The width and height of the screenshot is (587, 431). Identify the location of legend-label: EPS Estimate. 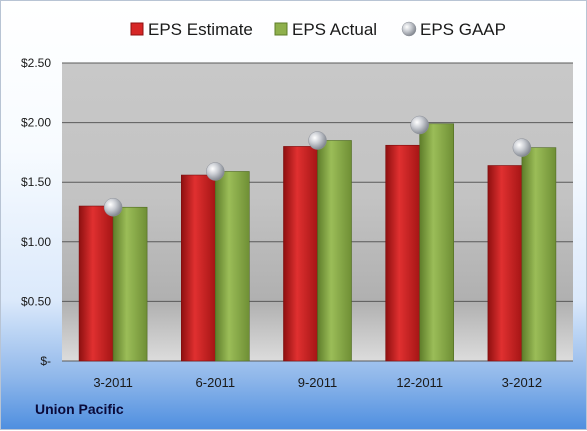
(200, 29).